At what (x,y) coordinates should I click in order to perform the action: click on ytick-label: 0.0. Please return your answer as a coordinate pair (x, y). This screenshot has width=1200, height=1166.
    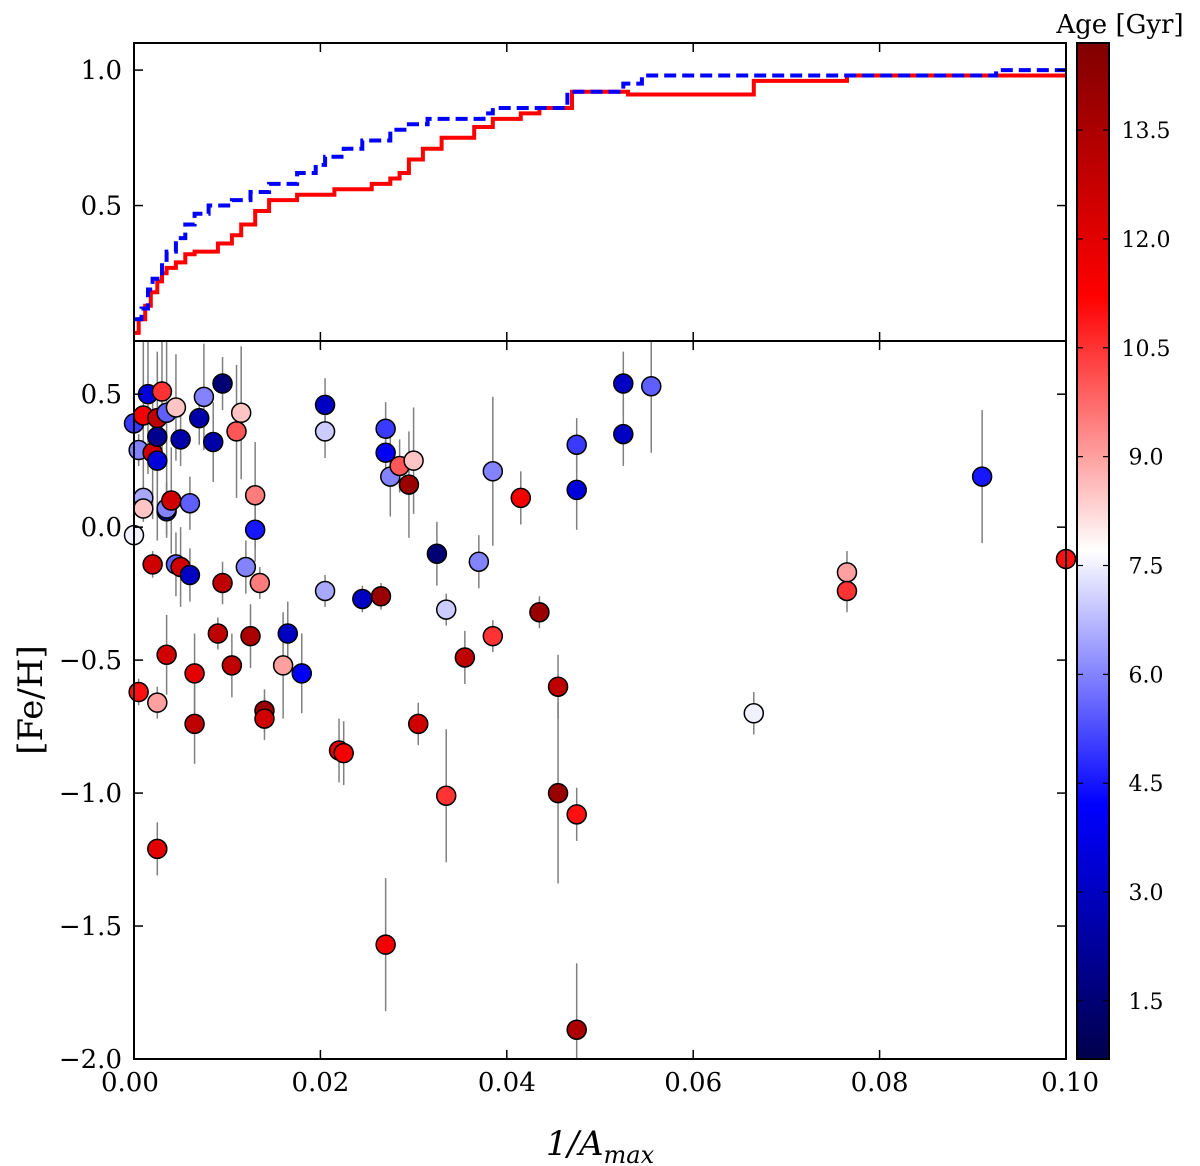
    Looking at the image, I should click on (101, 528).